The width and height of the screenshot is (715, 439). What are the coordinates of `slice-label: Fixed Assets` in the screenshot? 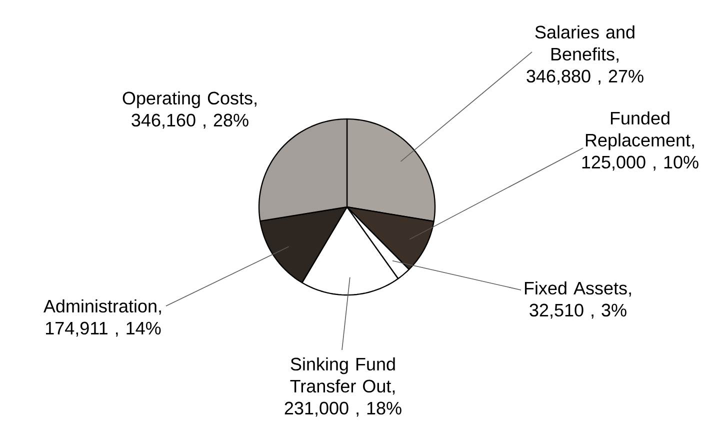 It's located at (575, 288).